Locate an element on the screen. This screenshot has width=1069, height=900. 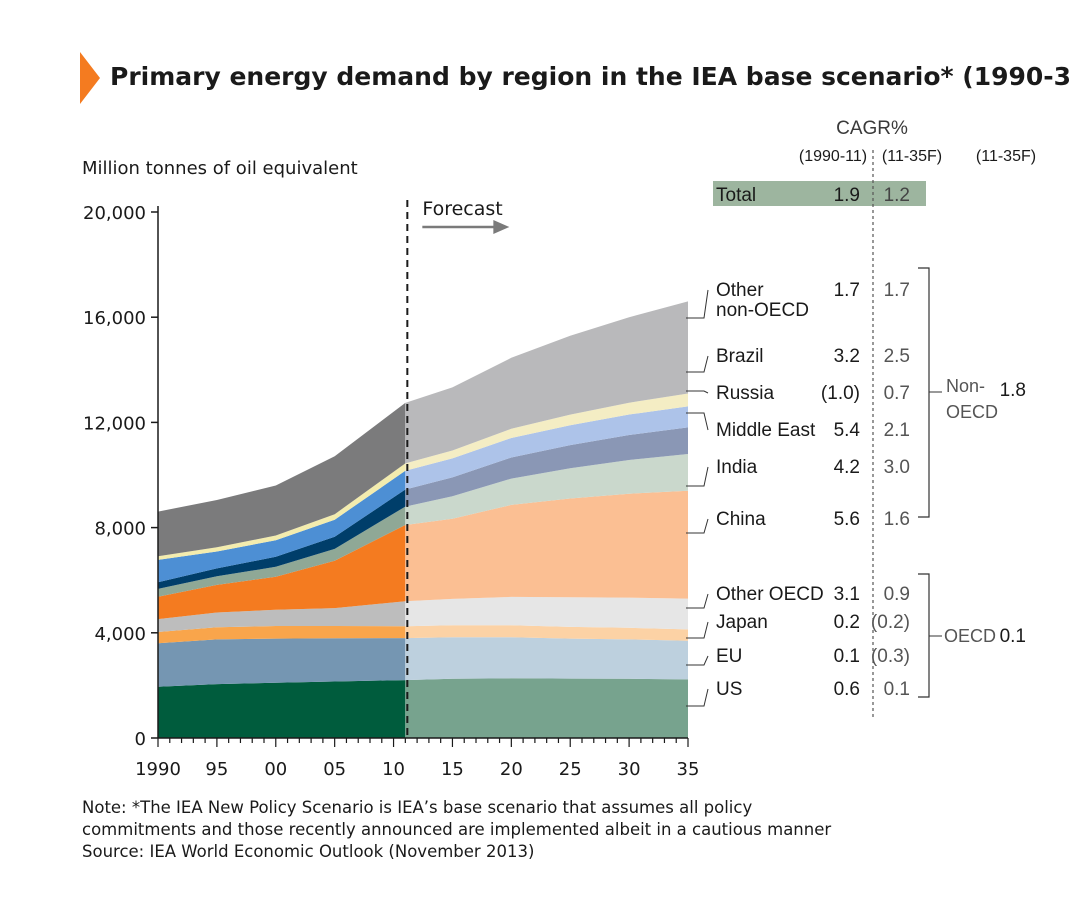
area-russia-historical is located at coordinates (282, 526).